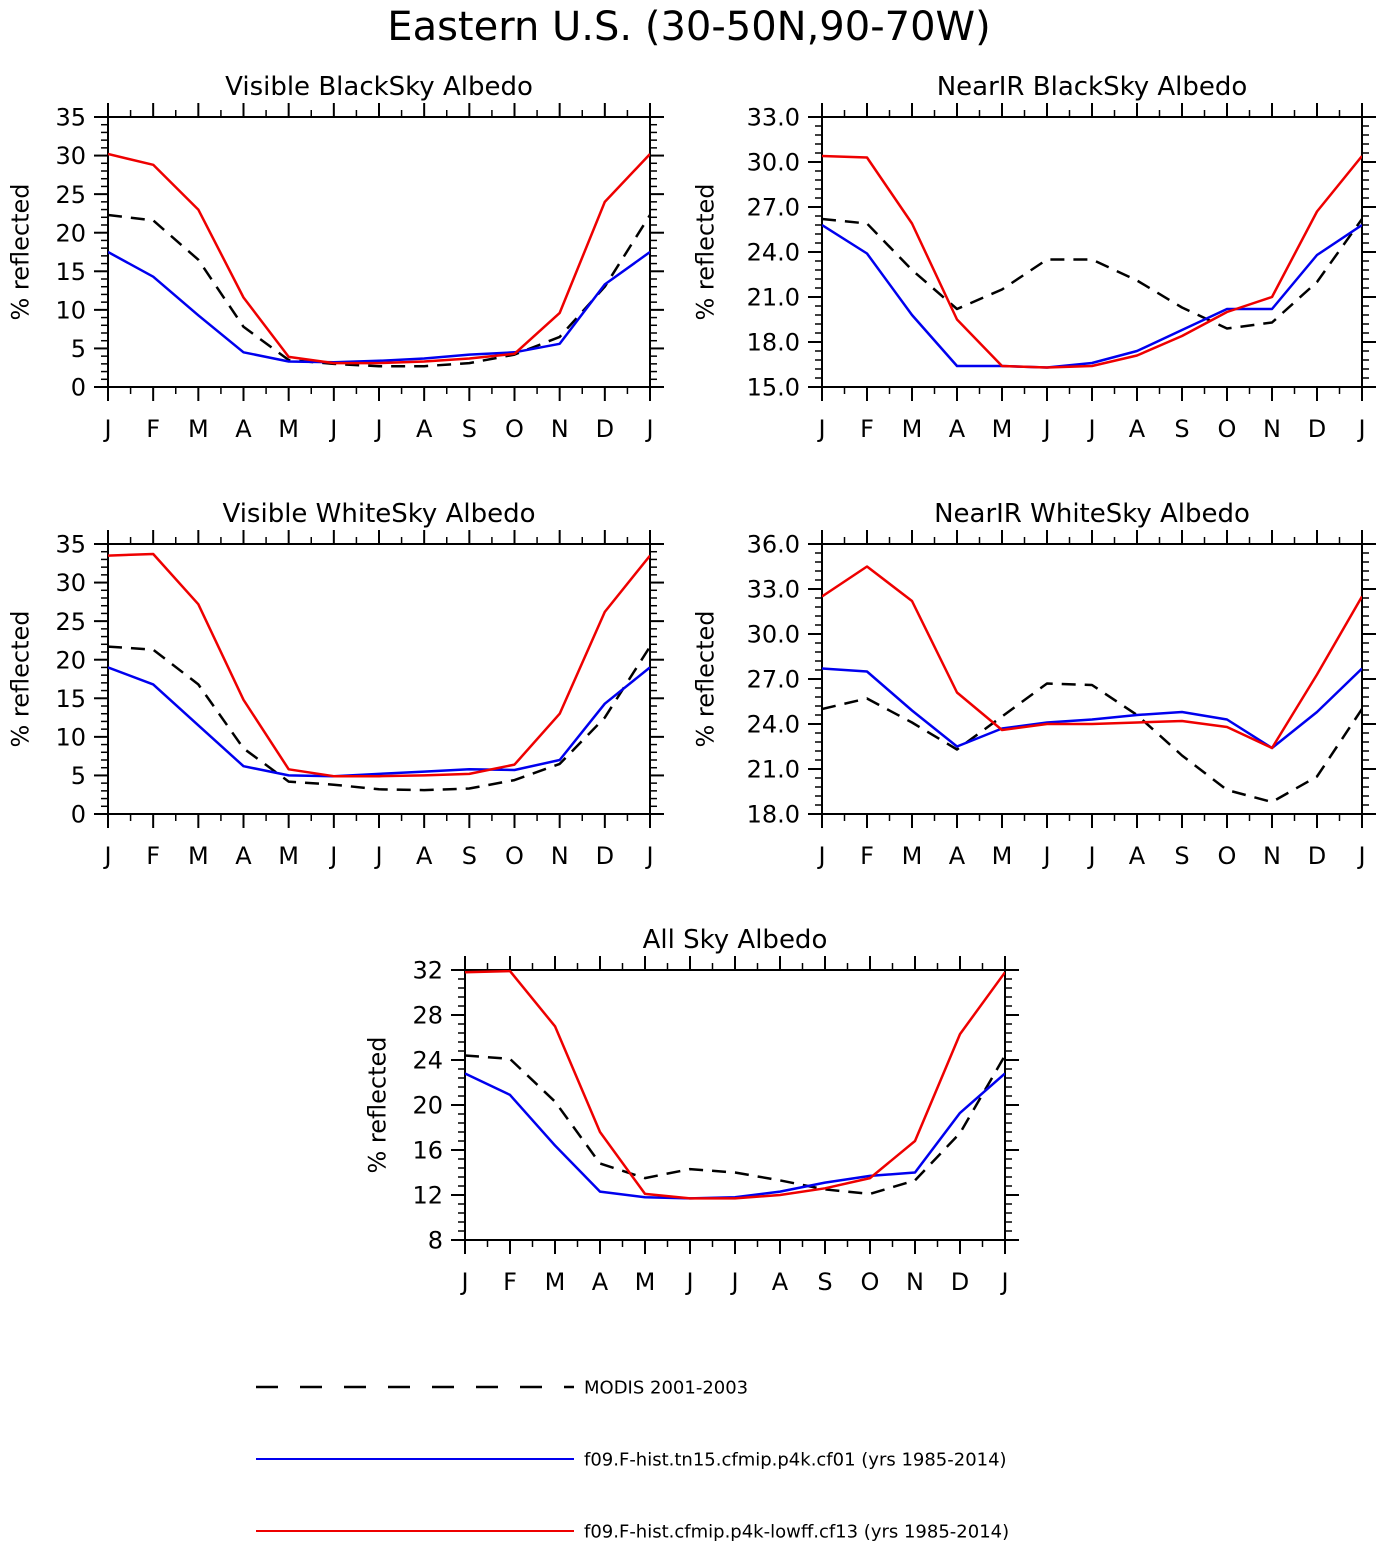  What do you see at coordinates (435, 1241) in the screenshot?
I see `y-tick-label: 8` at bounding box center [435, 1241].